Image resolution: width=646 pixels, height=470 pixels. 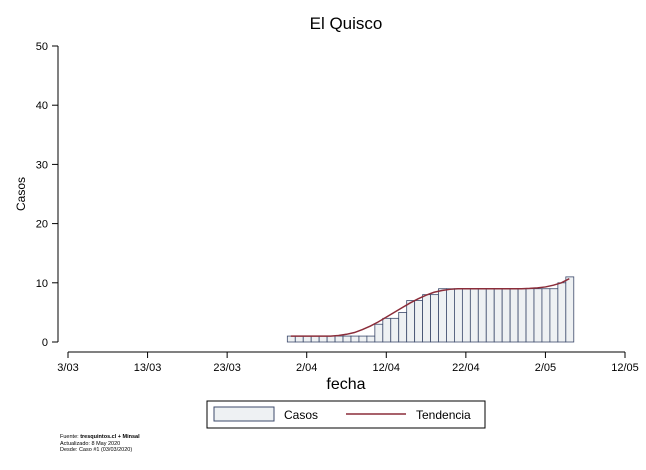 What do you see at coordinates (47, 195) in the screenshot?
I see `y-ticks: 0 10 20 30 40 50` at bounding box center [47, 195].